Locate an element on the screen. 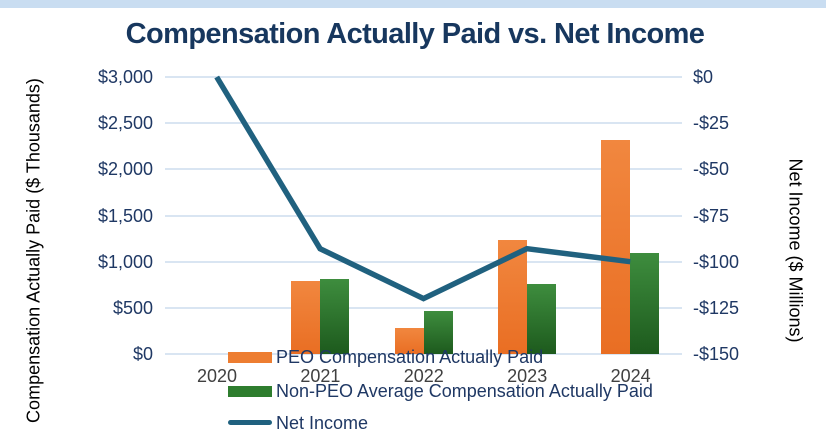  bar-peo-2022 is located at coordinates (409, 341).